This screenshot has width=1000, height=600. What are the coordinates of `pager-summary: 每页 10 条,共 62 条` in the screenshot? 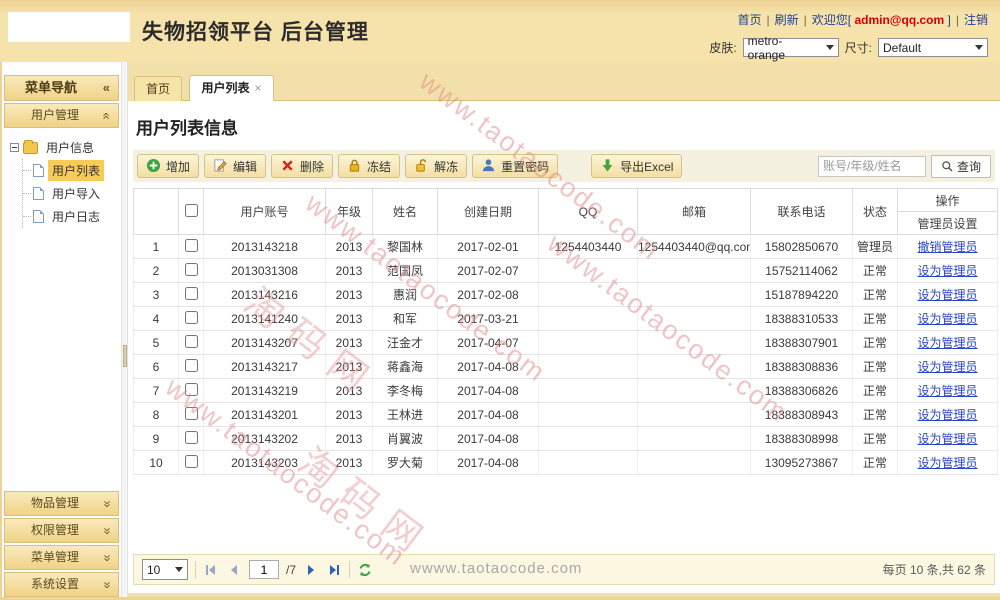 It's located at (934, 570).